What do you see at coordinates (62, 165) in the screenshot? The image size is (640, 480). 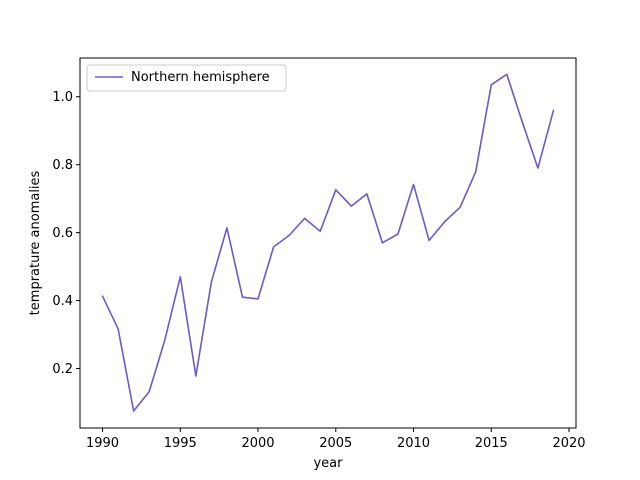 I see `y-tick-label: 0.8` at bounding box center [62, 165].